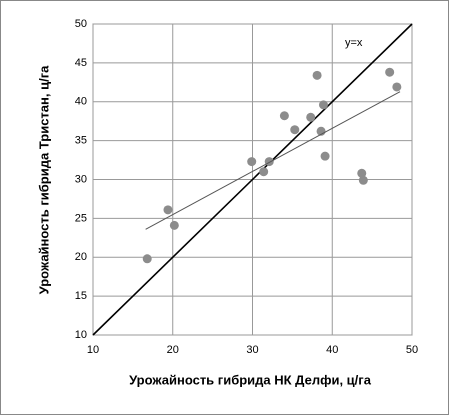 Image resolution: width=450 pixels, height=416 pixels. I want to click on y-axis-title: Урожайность гибрида Тристан, ц/га, so click(43, 179).